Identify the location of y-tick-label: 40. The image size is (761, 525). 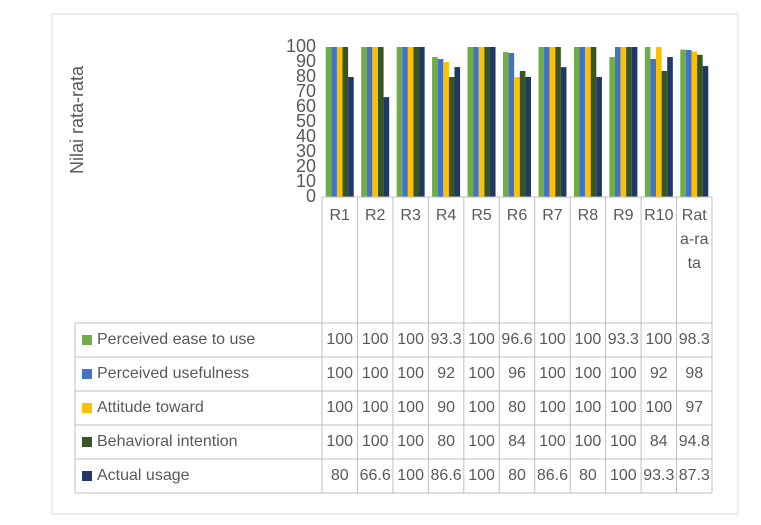
(306, 136).